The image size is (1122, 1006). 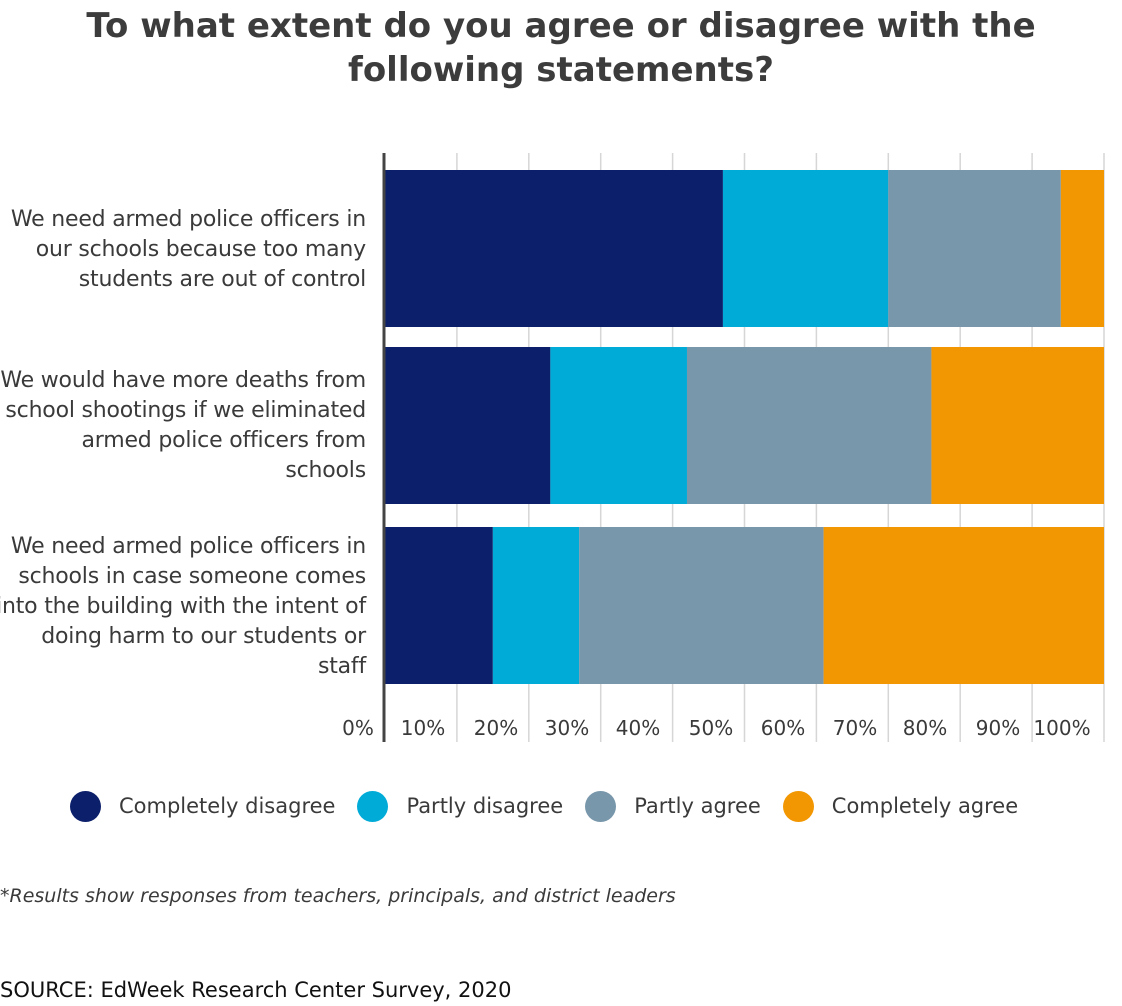 What do you see at coordinates (561, 70) in the screenshot?
I see `chart-title-line-2: following statements?` at bounding box center [561, 70].